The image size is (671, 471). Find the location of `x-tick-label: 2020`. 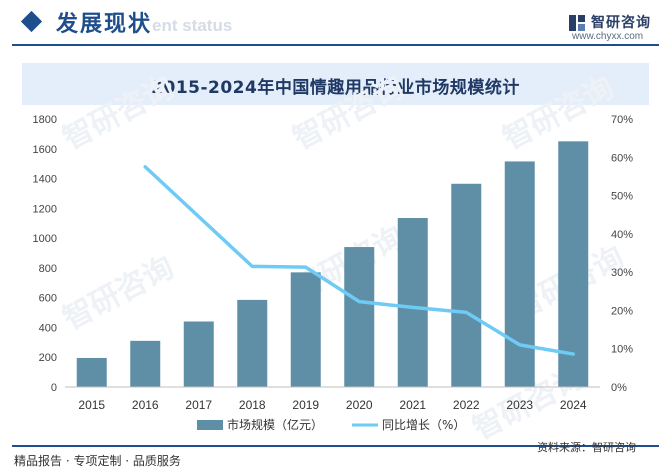

x-tick-label: 2020 is located at coordinates (359, 405).